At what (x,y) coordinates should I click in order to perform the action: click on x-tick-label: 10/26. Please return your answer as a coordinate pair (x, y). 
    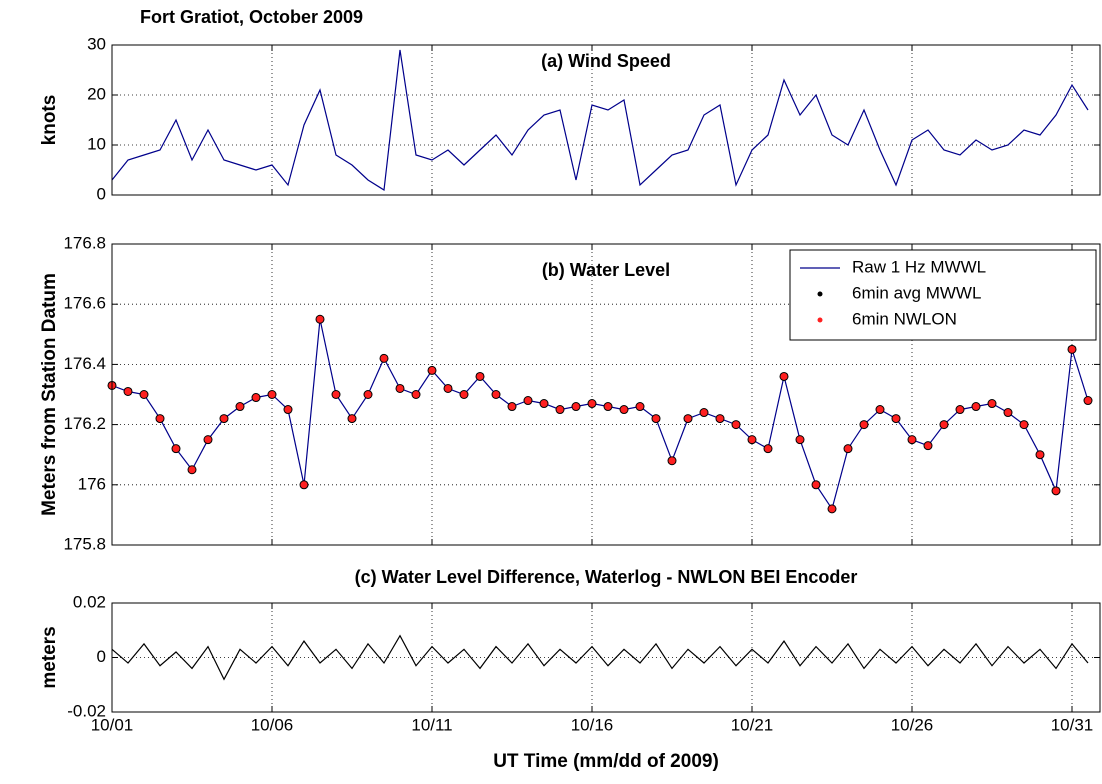
    Looking at the image, I should click on (912, 724).